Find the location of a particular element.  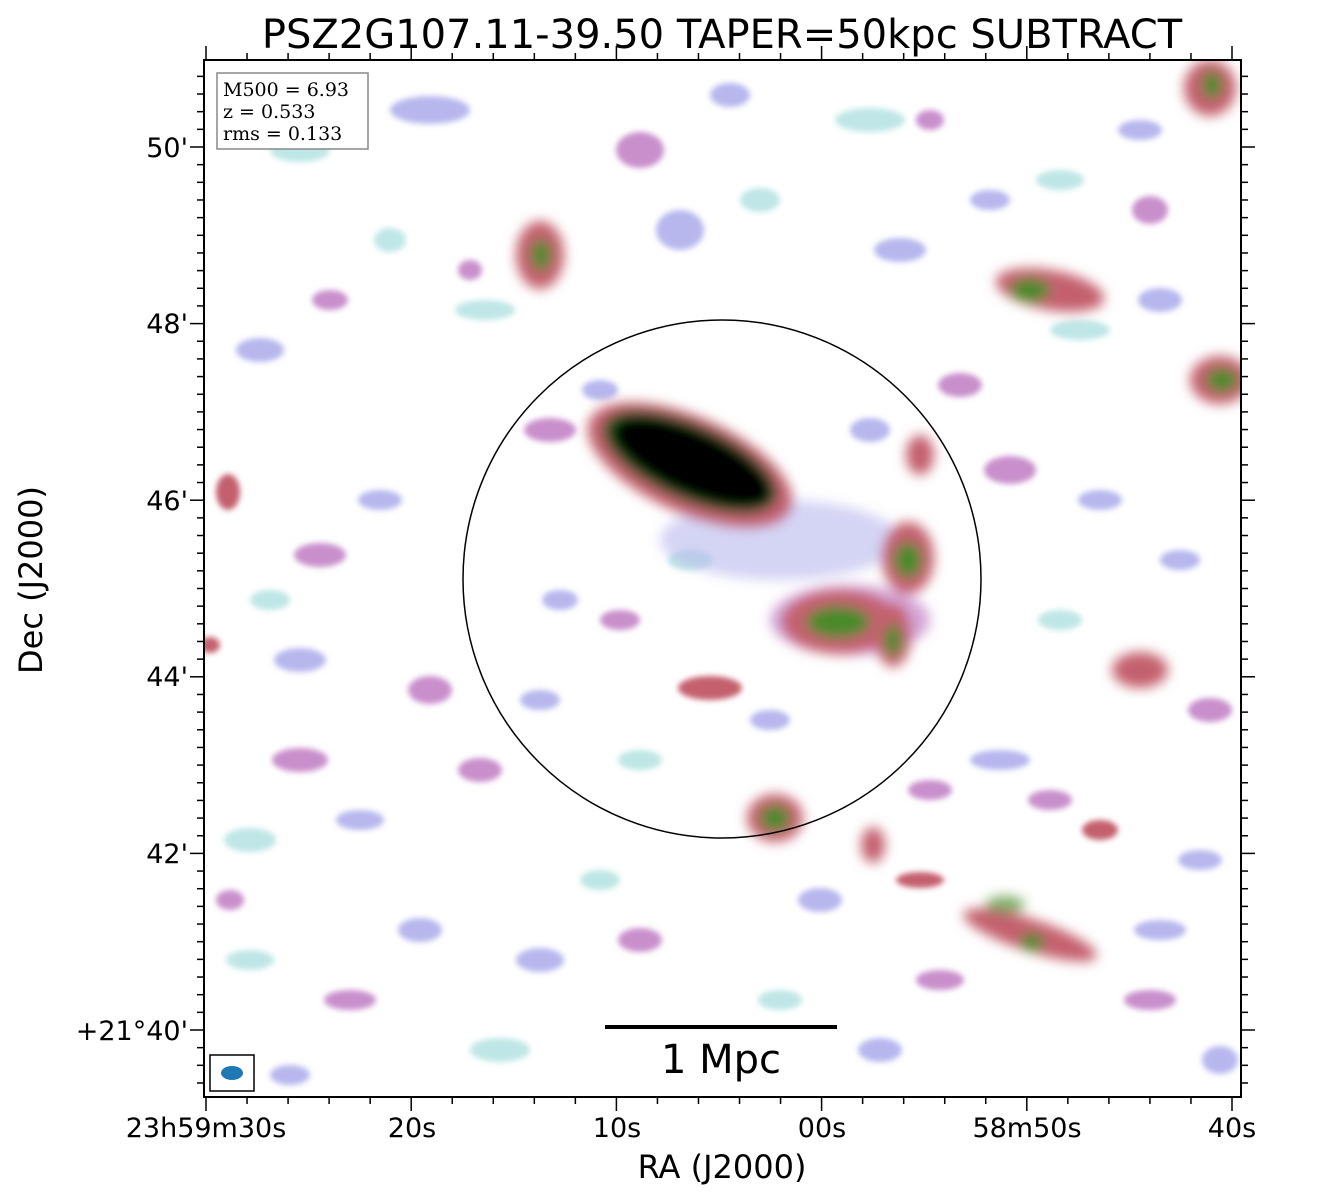

x-tick-label: 00s is located at coordinates (822, 1128).